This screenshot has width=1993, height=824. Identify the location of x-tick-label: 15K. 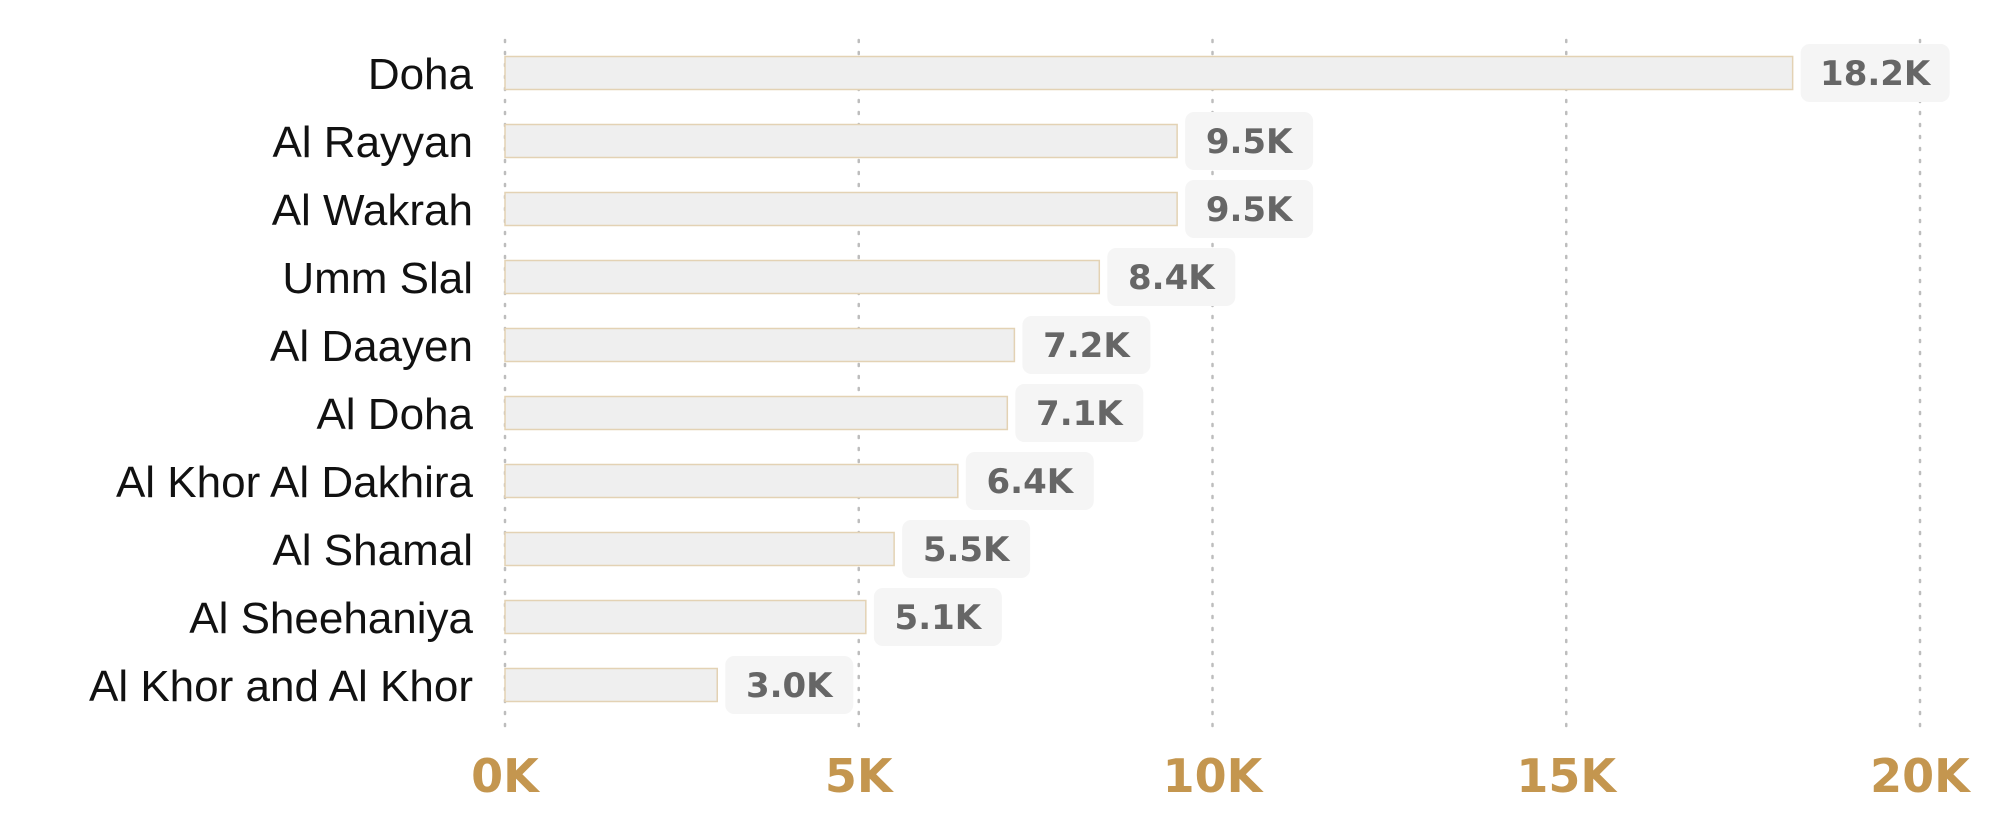
(1567, 776).